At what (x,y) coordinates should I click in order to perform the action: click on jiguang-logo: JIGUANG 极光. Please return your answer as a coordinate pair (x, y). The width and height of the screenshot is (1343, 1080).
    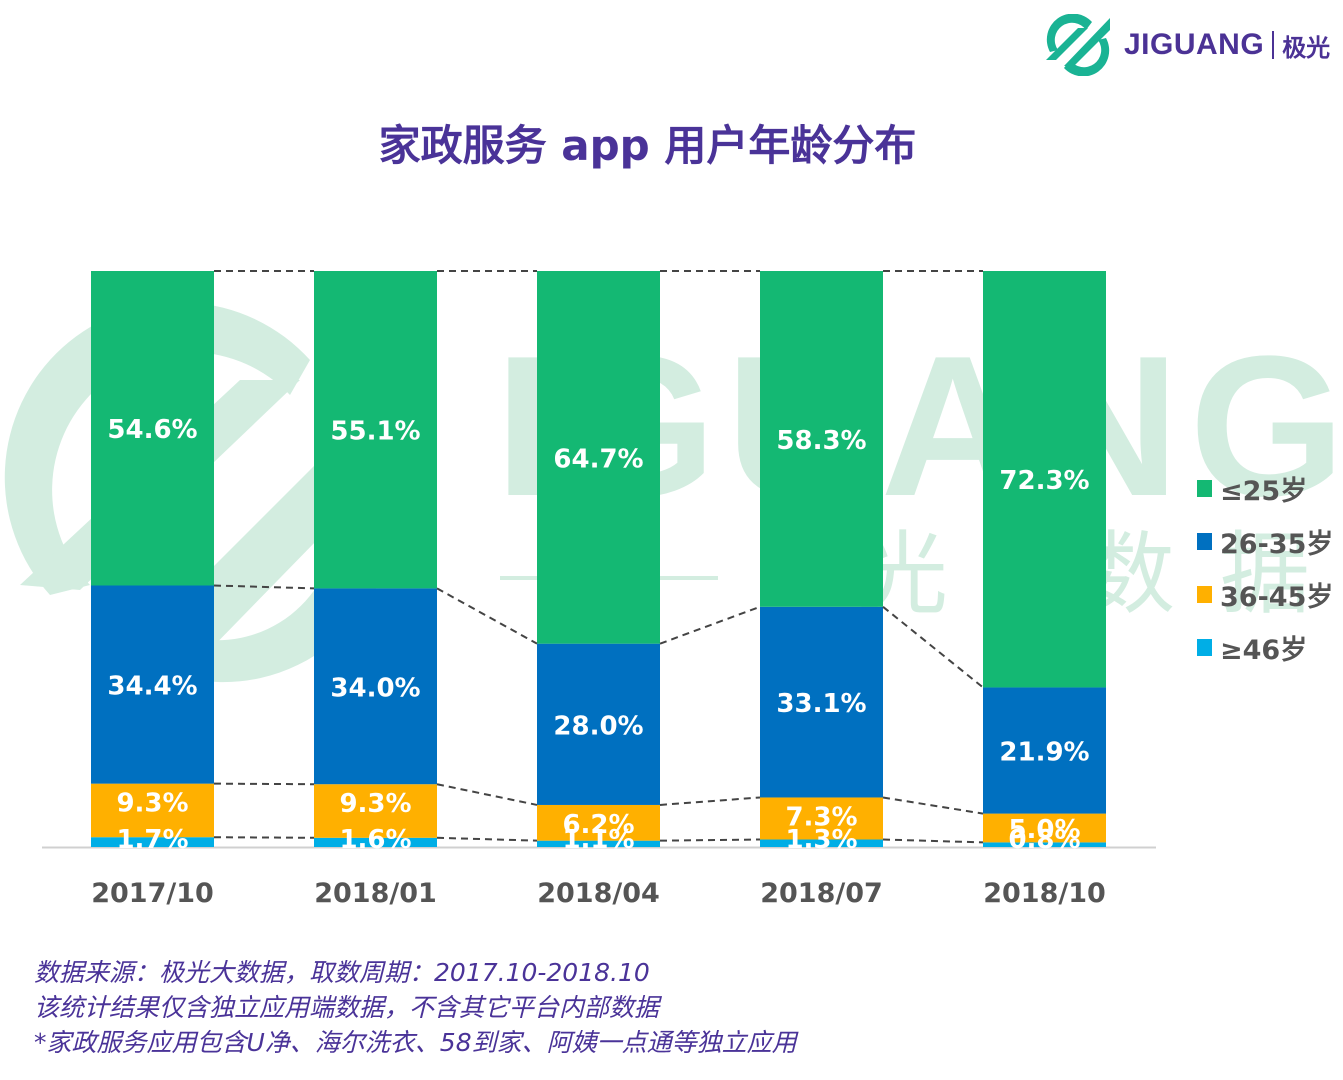
    Looking at the image, I should click on (1187, 45).